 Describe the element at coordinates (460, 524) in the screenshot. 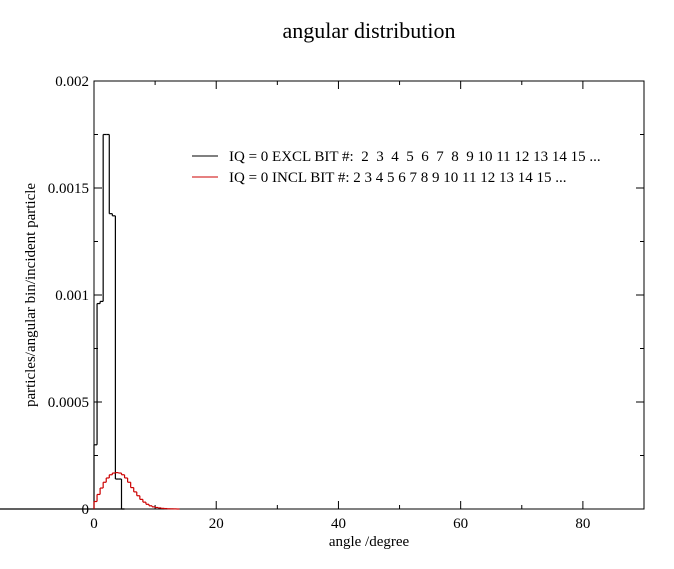

I see `x-tick-label: 60` at that location.